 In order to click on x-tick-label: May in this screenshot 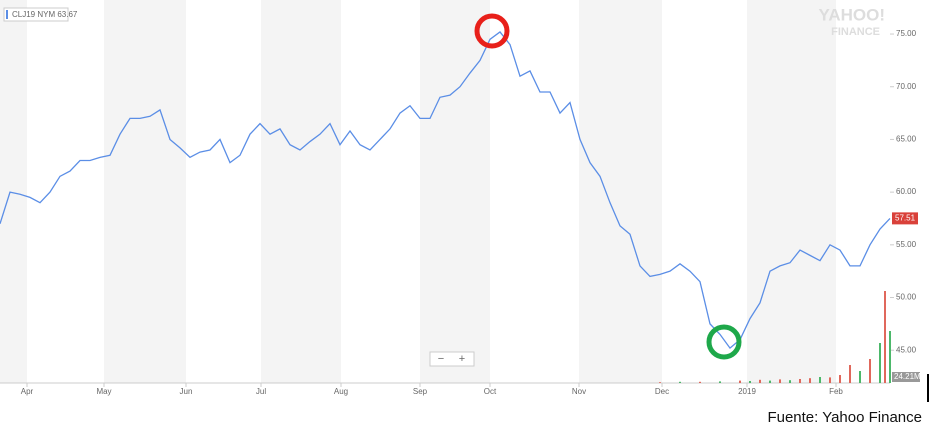, I will do `click(103, 391)`.